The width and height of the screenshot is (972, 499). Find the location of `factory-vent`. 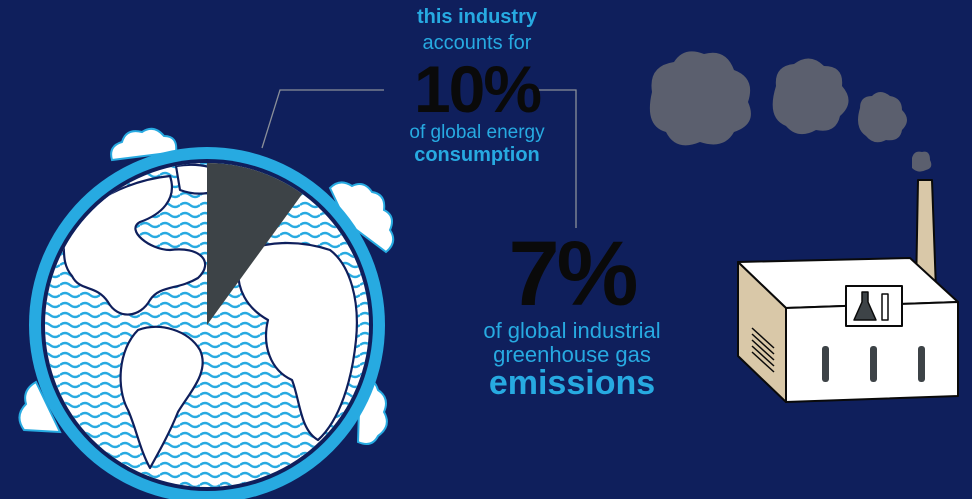

factory-vent is located at coordinates (763, 350).